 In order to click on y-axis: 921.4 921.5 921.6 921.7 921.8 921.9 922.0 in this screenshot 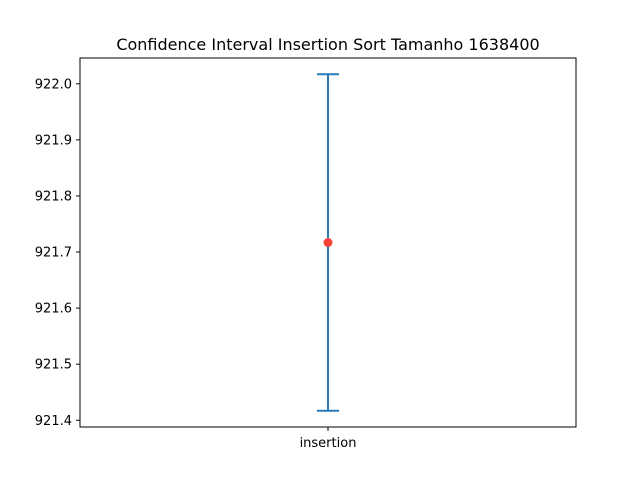, I will do `click(57, 253)`.